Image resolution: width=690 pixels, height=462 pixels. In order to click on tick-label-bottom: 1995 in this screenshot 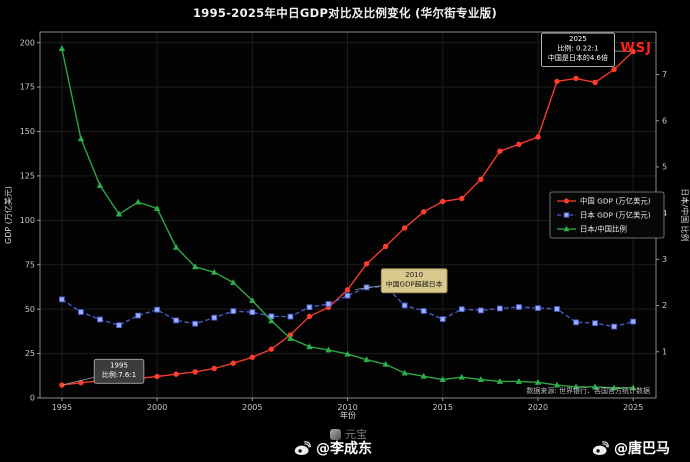, I will do `click(62, 407)`.